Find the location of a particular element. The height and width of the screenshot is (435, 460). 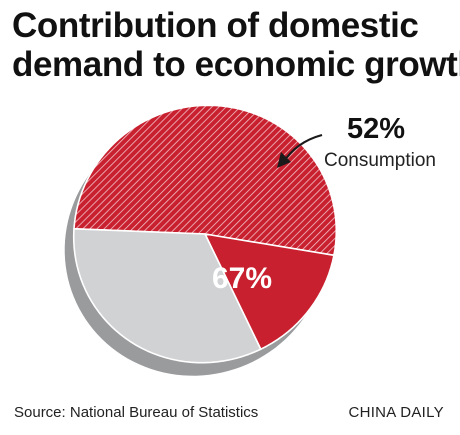

source-note: Source: National Bureau of Statistics is located at coordinates (136, 412).